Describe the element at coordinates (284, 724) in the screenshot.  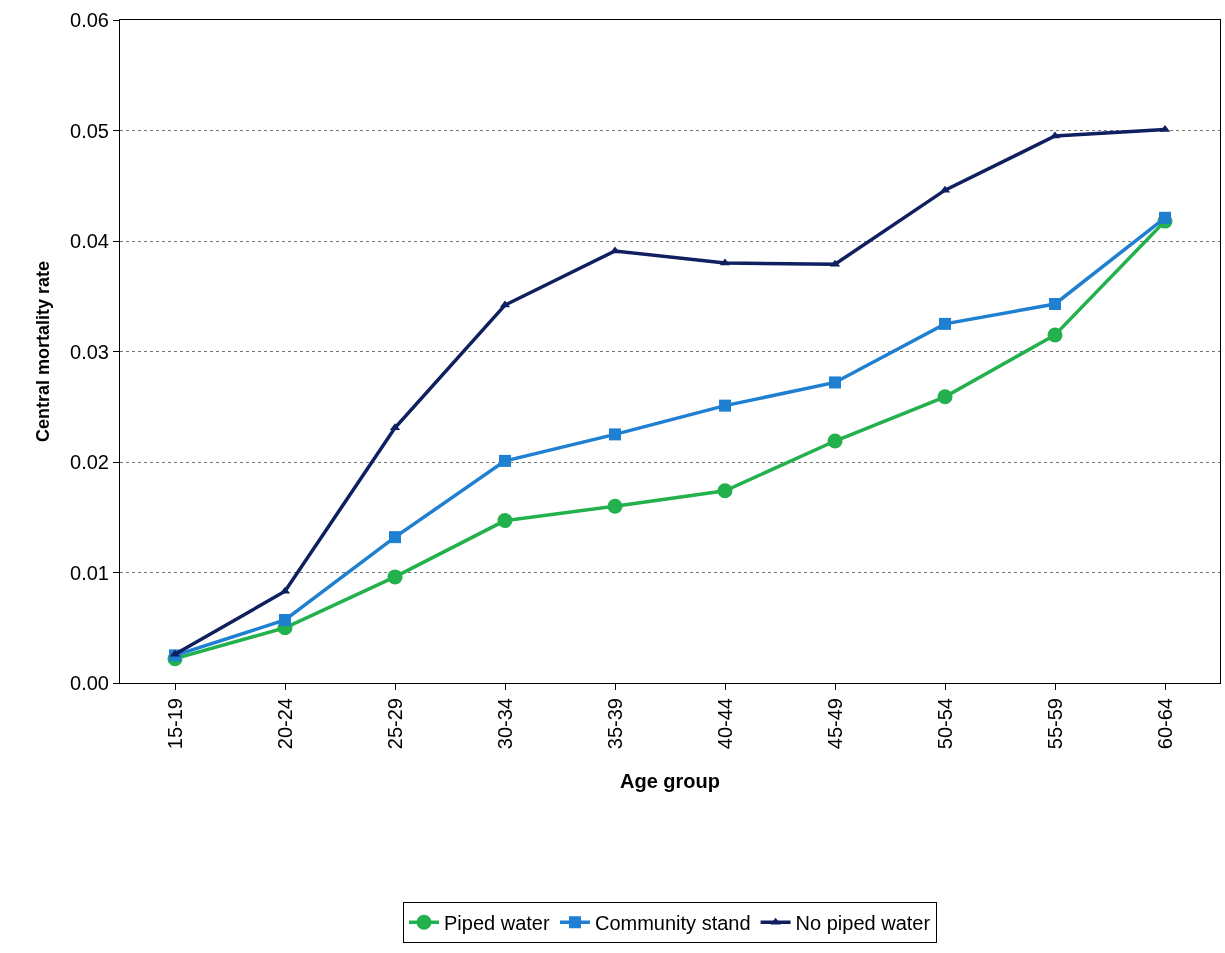
I see `x-tick-label: 20-24` at that location.